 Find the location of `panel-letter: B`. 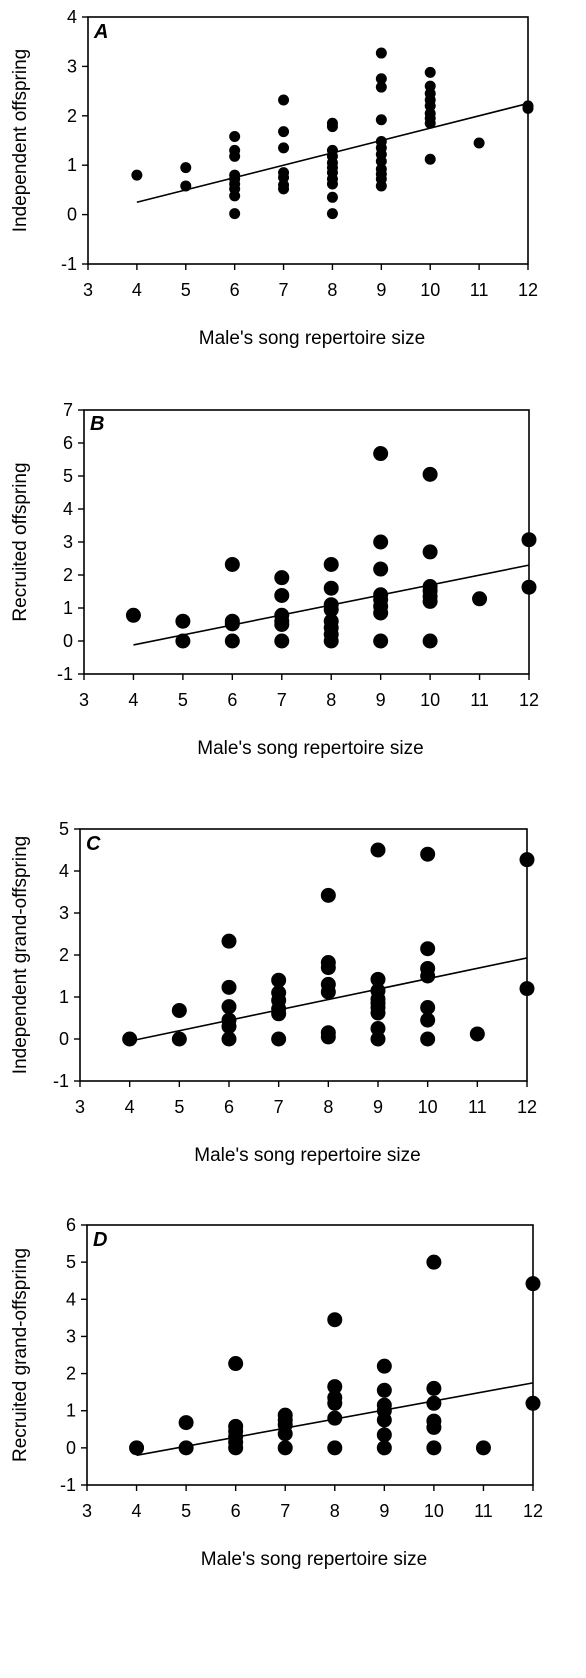

panel-letter: B is located at coordinates (97, 424).